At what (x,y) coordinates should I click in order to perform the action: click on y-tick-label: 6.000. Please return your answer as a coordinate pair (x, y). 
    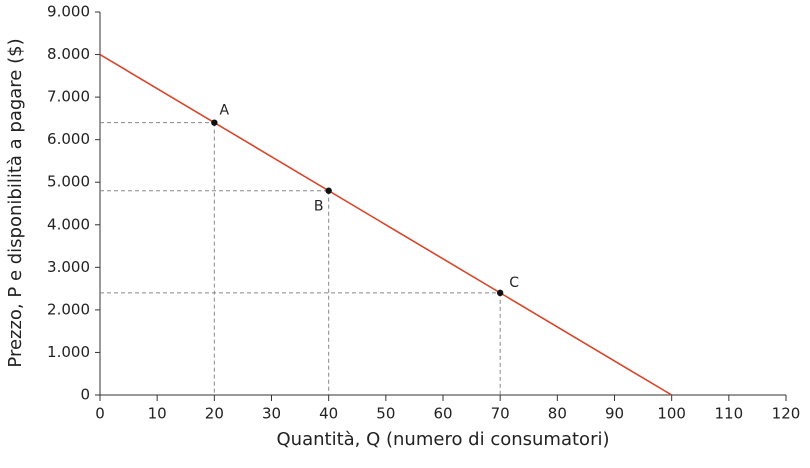
    Looking at the image, I should click on (68, 139).